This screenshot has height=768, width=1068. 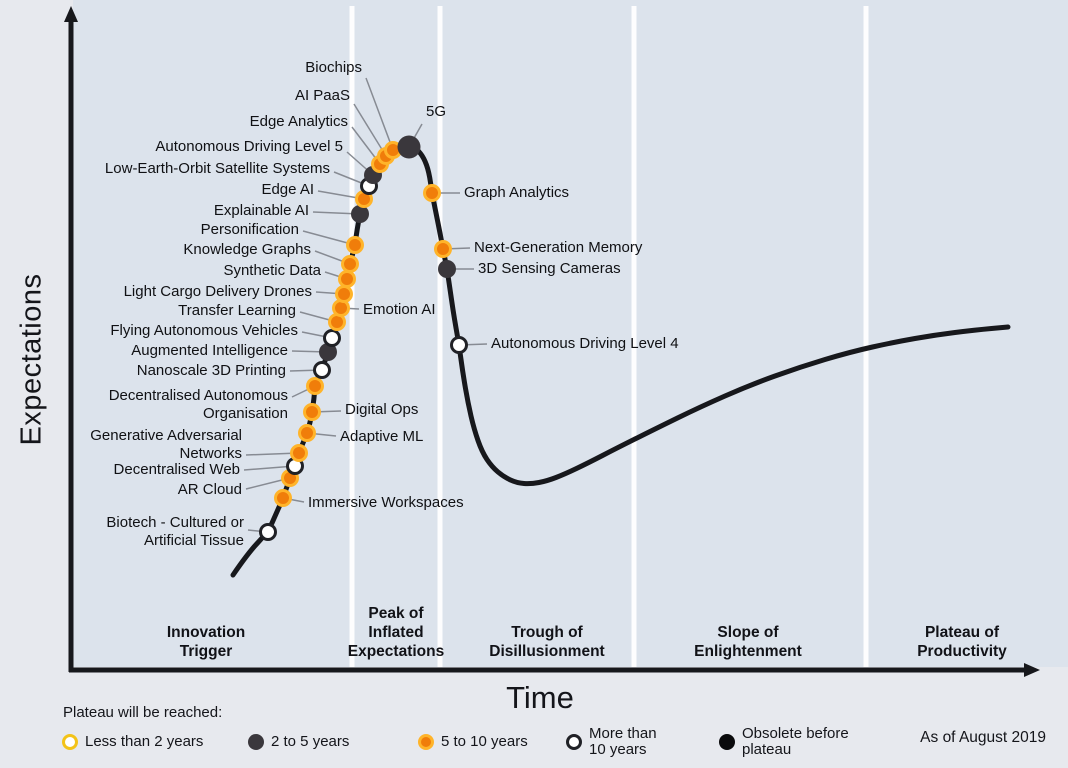 I want to click on tech-label-light-cargo-delivery-drones: Light Cargo Delivery Drones, so click(x=218, y=292).